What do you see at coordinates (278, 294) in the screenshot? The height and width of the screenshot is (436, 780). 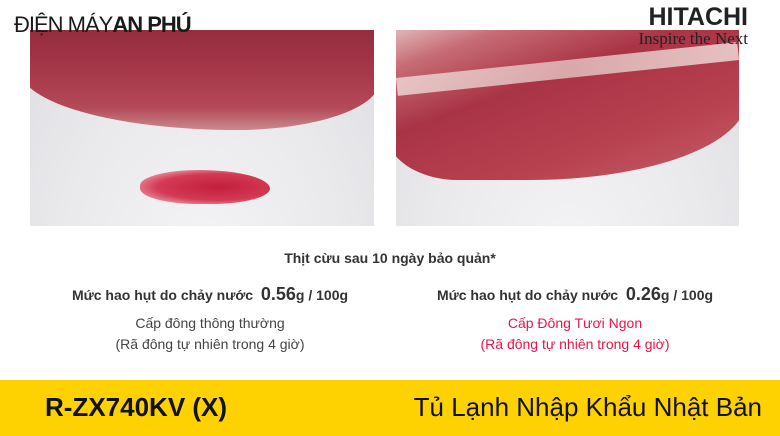 I see `loss-value: 0.56` at bounding box center [278, 294].